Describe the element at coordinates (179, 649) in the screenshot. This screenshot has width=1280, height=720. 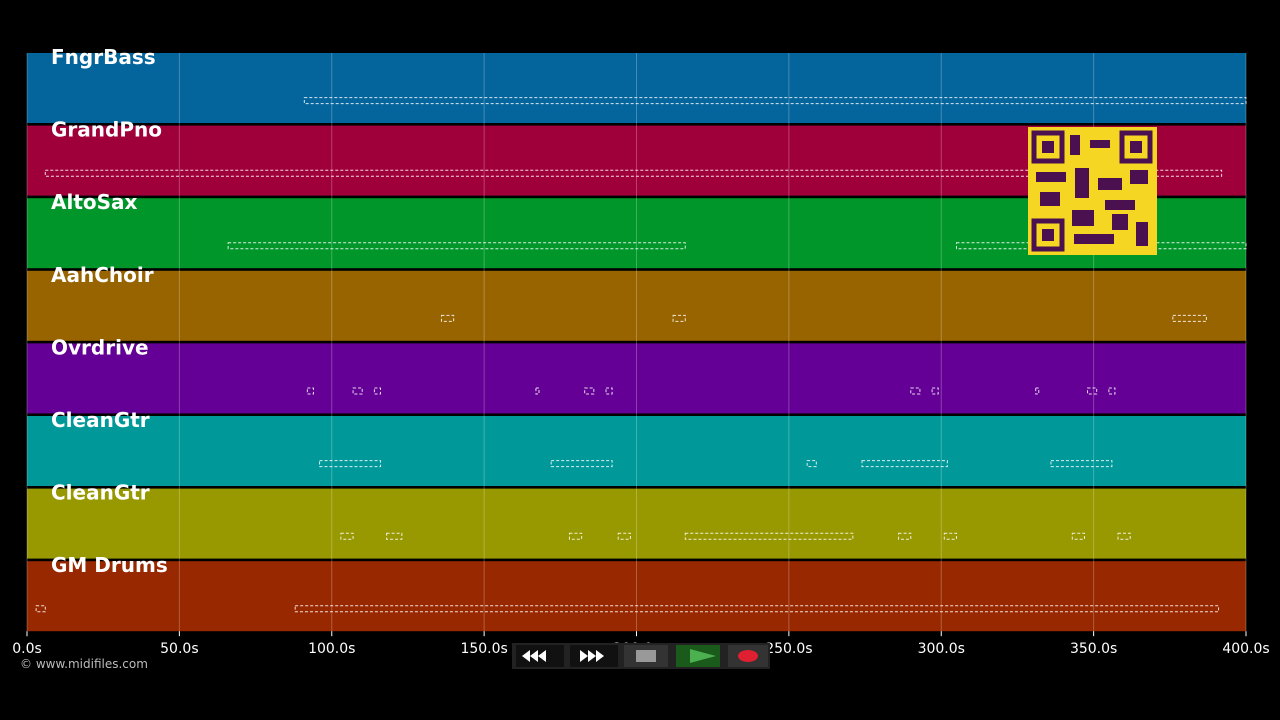
I see `x-tick-label: 50.0s` at that location.